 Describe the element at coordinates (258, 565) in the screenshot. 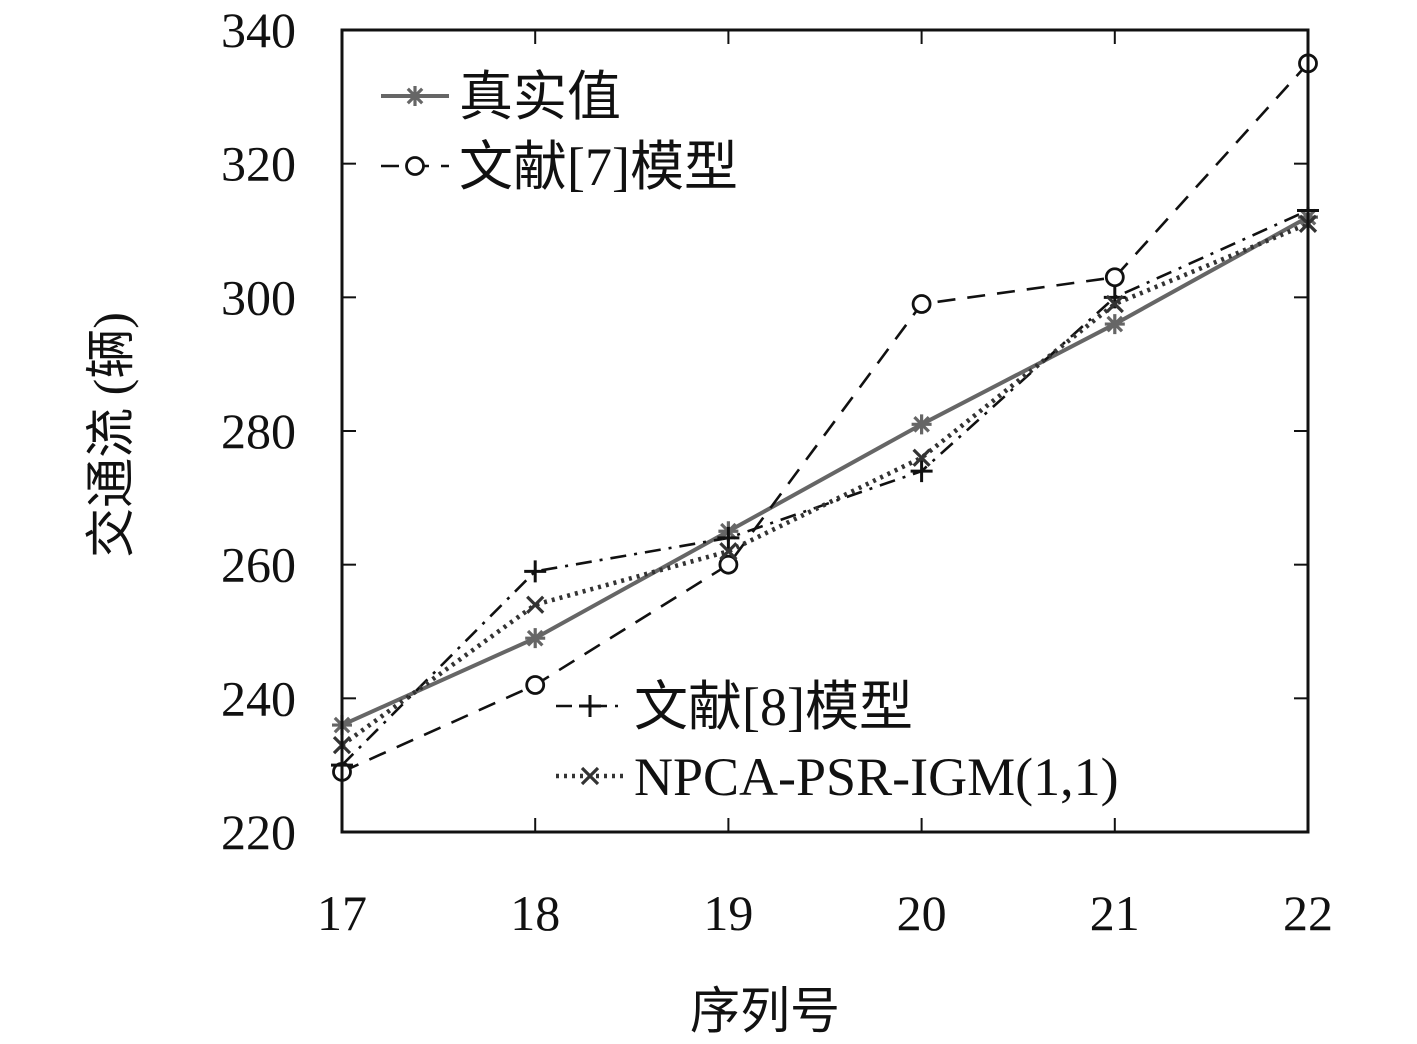

I see `y-tick-label: 260` at that location.